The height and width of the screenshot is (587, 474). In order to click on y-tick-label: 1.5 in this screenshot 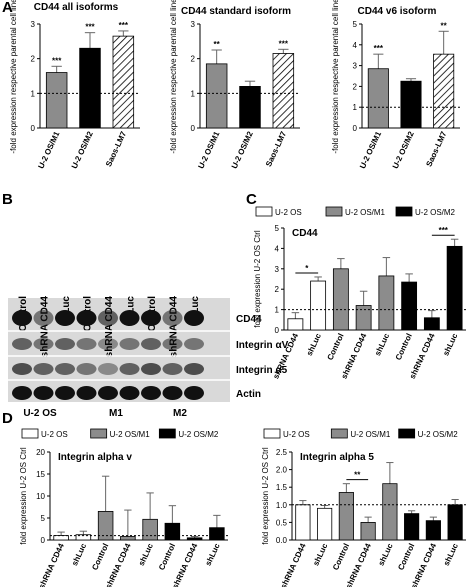, I will do `click(282, 487)`.